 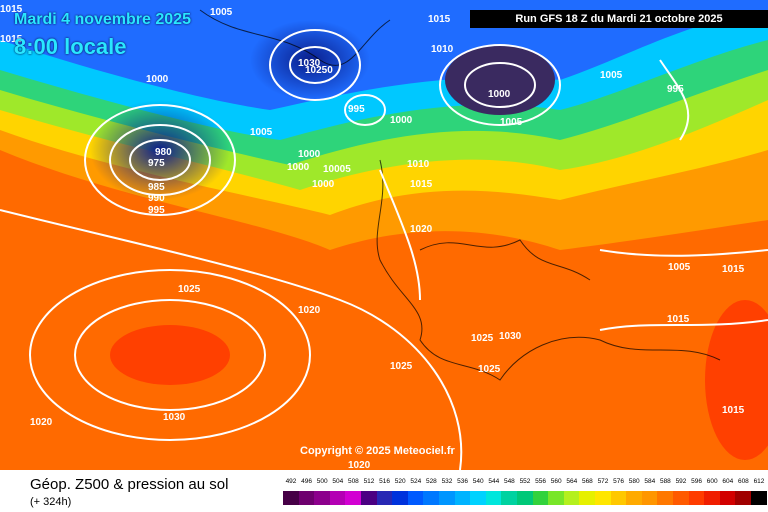 What do you see at coordinates (665, 481) in the screenshot?
I see `scale-tick-label: 588` at bounding box center [665, 481].